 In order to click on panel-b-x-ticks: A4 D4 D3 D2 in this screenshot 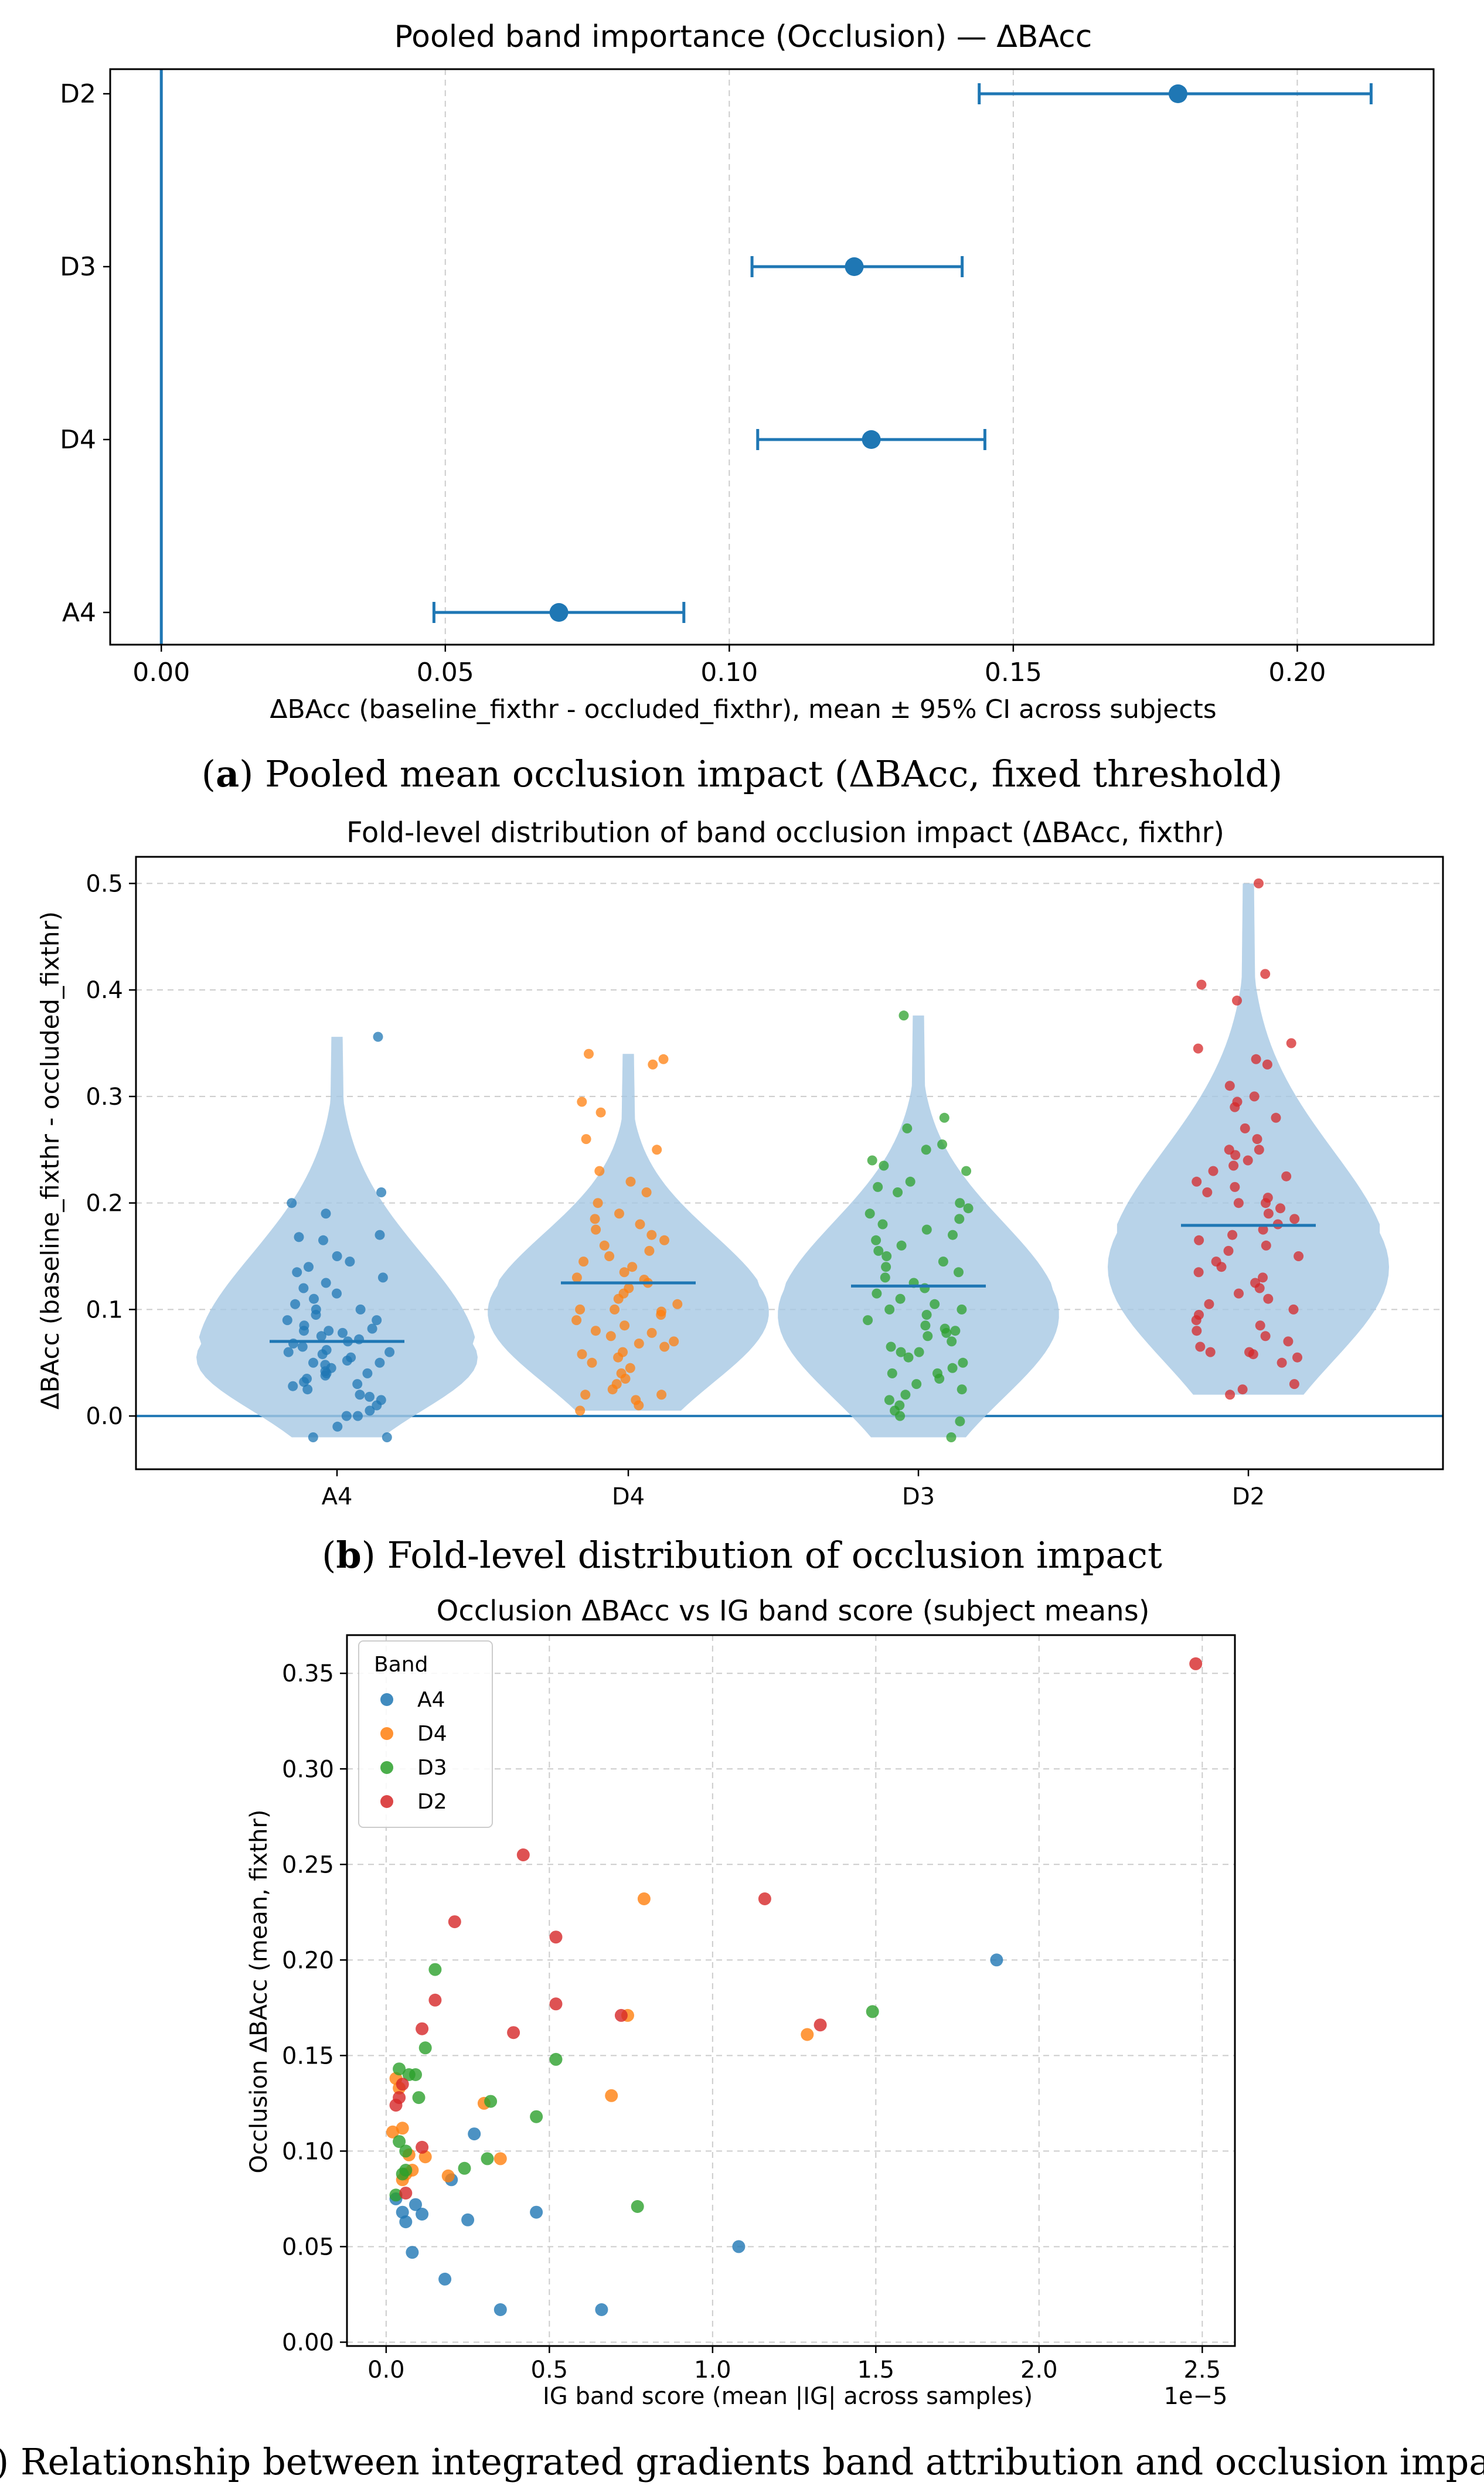, I will do `click(793, 1489)`.